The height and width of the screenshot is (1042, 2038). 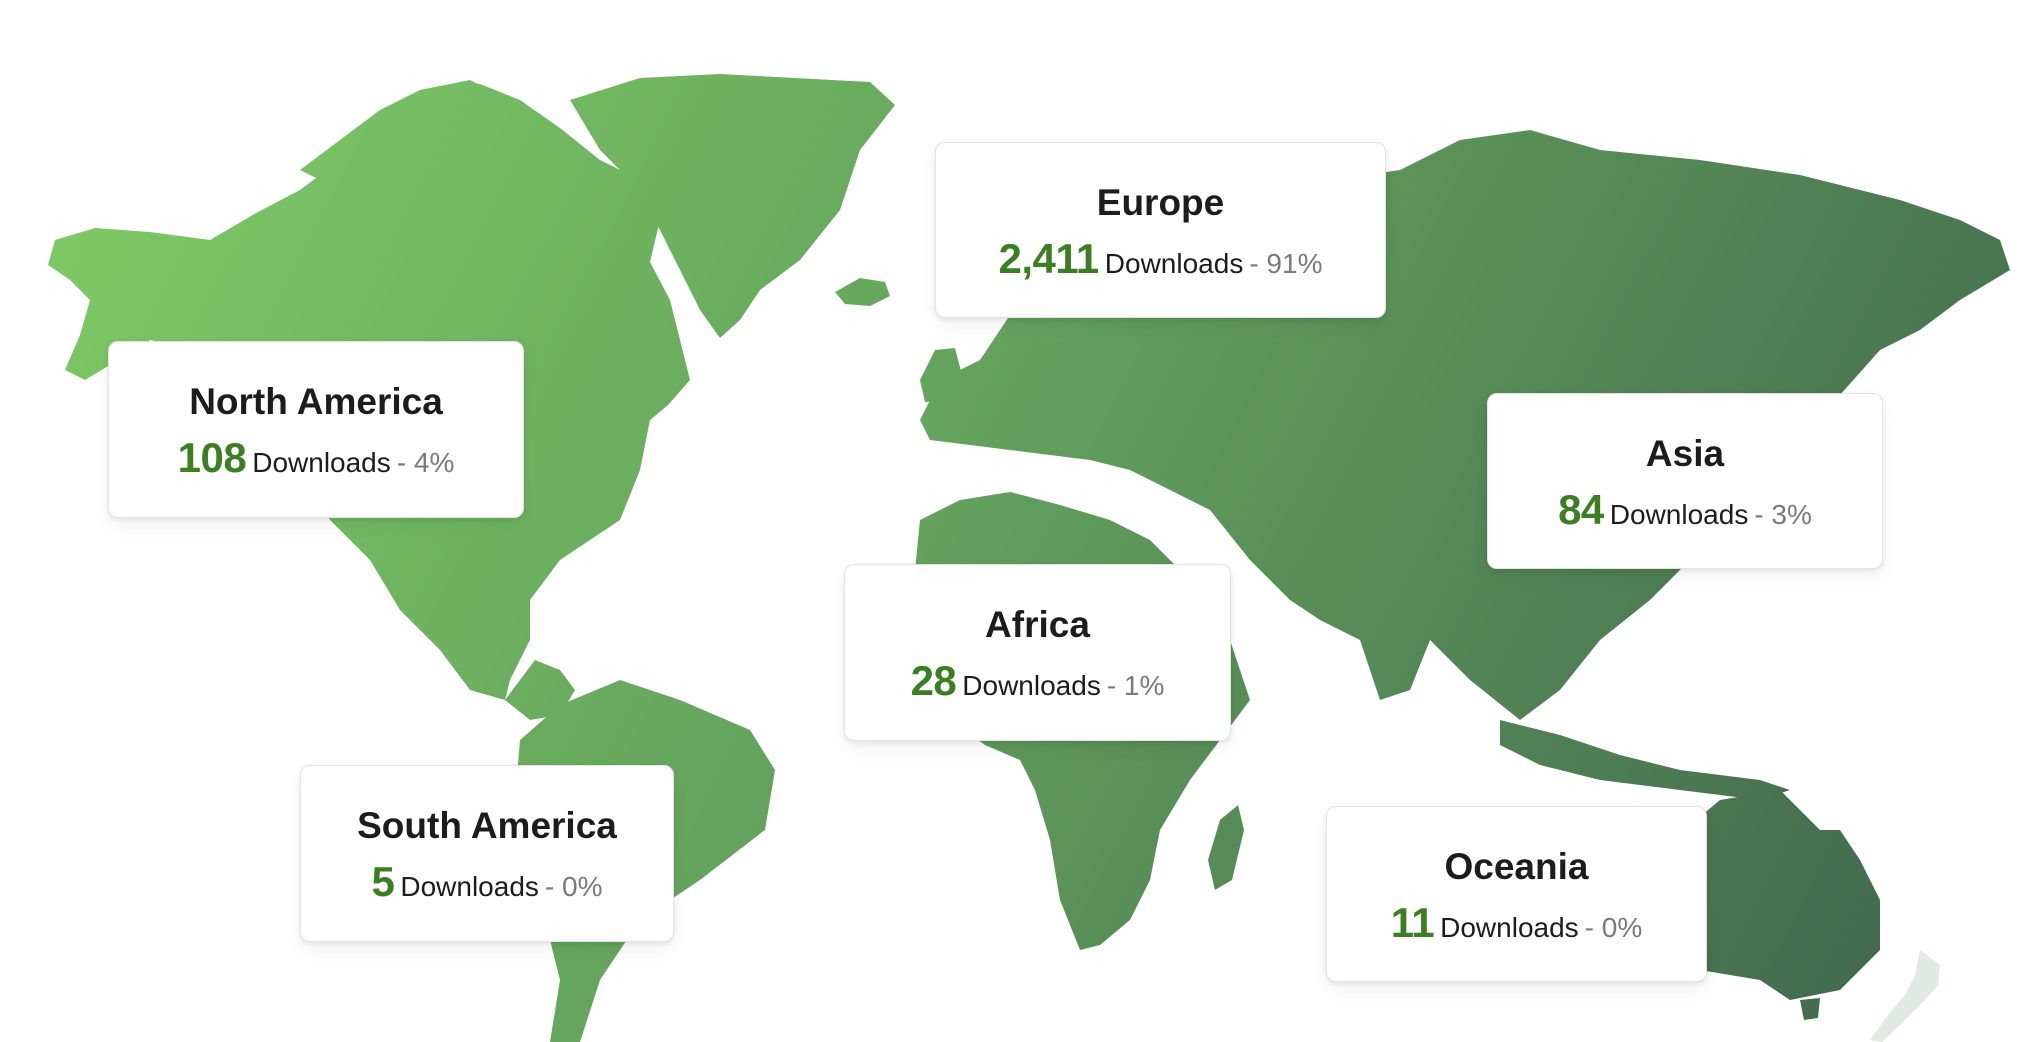 What do you see at coordinates (1135, 685) in the screenshot?
I see `download-percent: - 1%` at bounding box center [1135, 685].